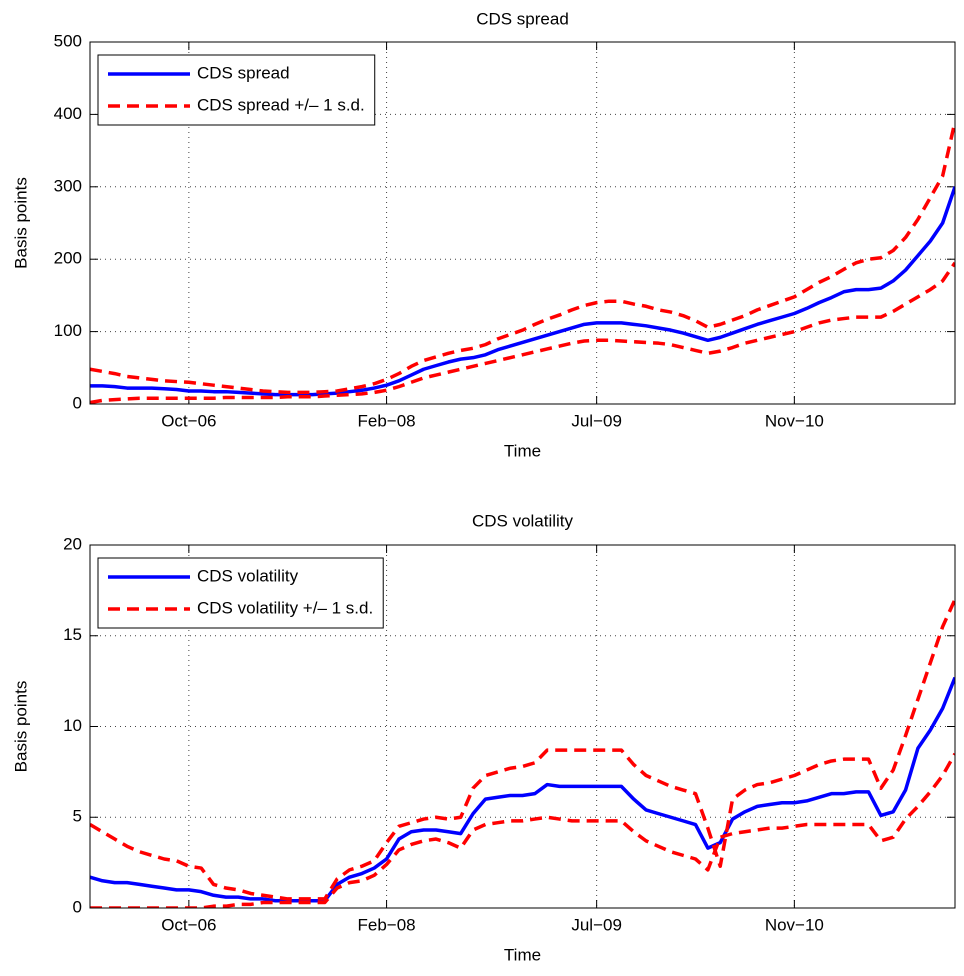 The height and width of the screenshot is (976, 964). Describe the element at coordinates (523, 520) in the screenshot. I see `chart-title: CDS volatility` at that location.